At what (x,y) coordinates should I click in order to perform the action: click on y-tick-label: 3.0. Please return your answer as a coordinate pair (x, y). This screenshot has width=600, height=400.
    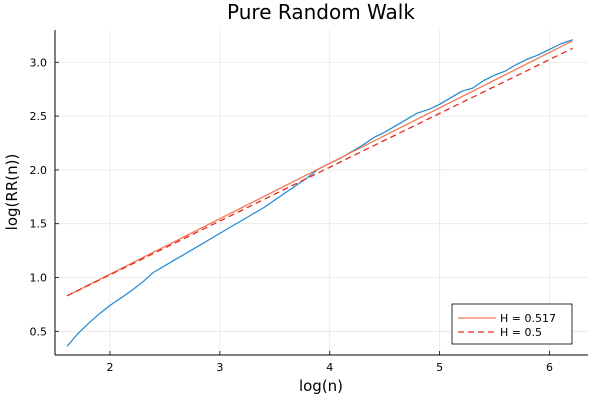
    Looking at the image, I should click on (39, 62).